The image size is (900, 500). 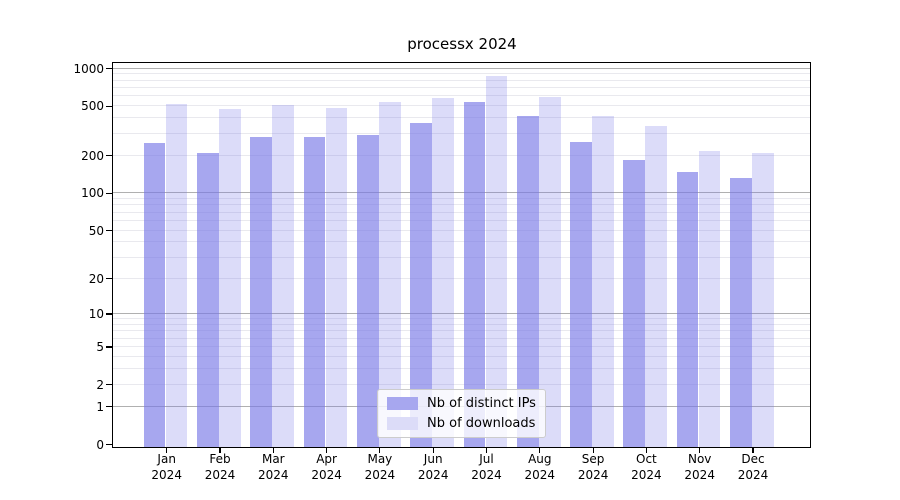 I want to click on x-tick-label-nov: Nov 2024, so click(x=699, y=467).